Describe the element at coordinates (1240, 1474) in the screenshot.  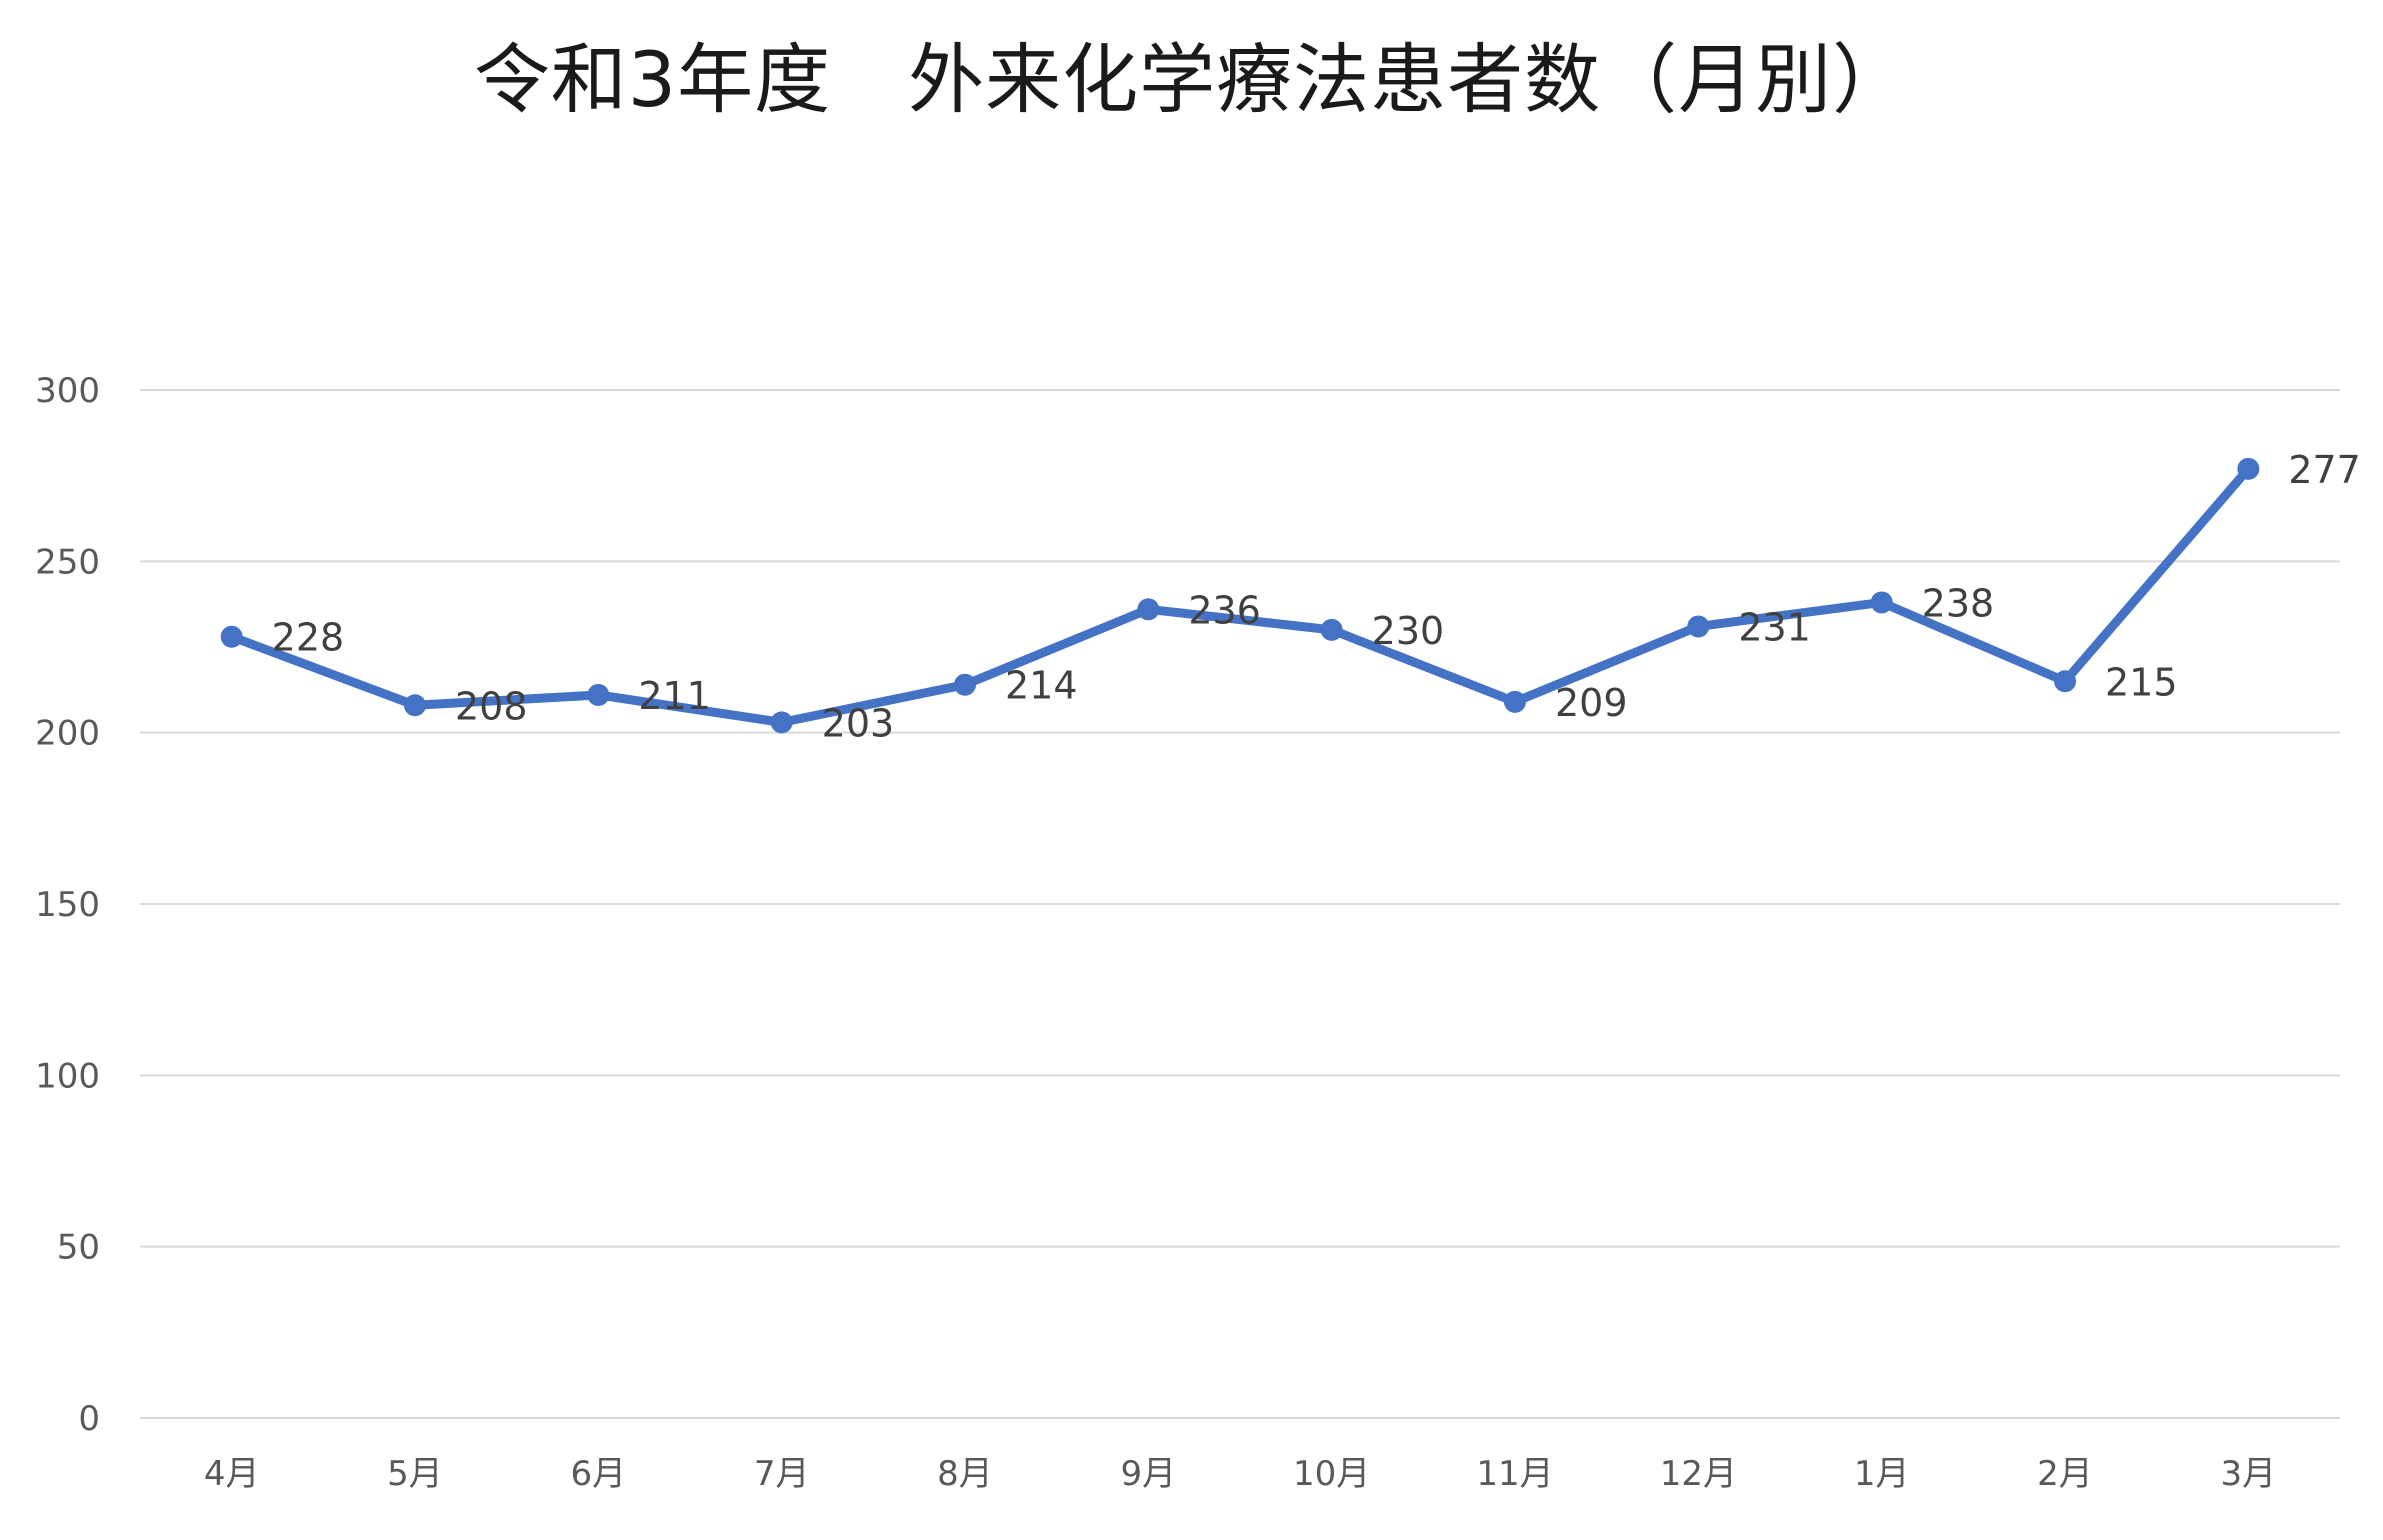
I see `x-axis-ticks: 4月 5月 6月 7月 8月 9月 10月 11月 12月 1月 2月 3月` at that location.